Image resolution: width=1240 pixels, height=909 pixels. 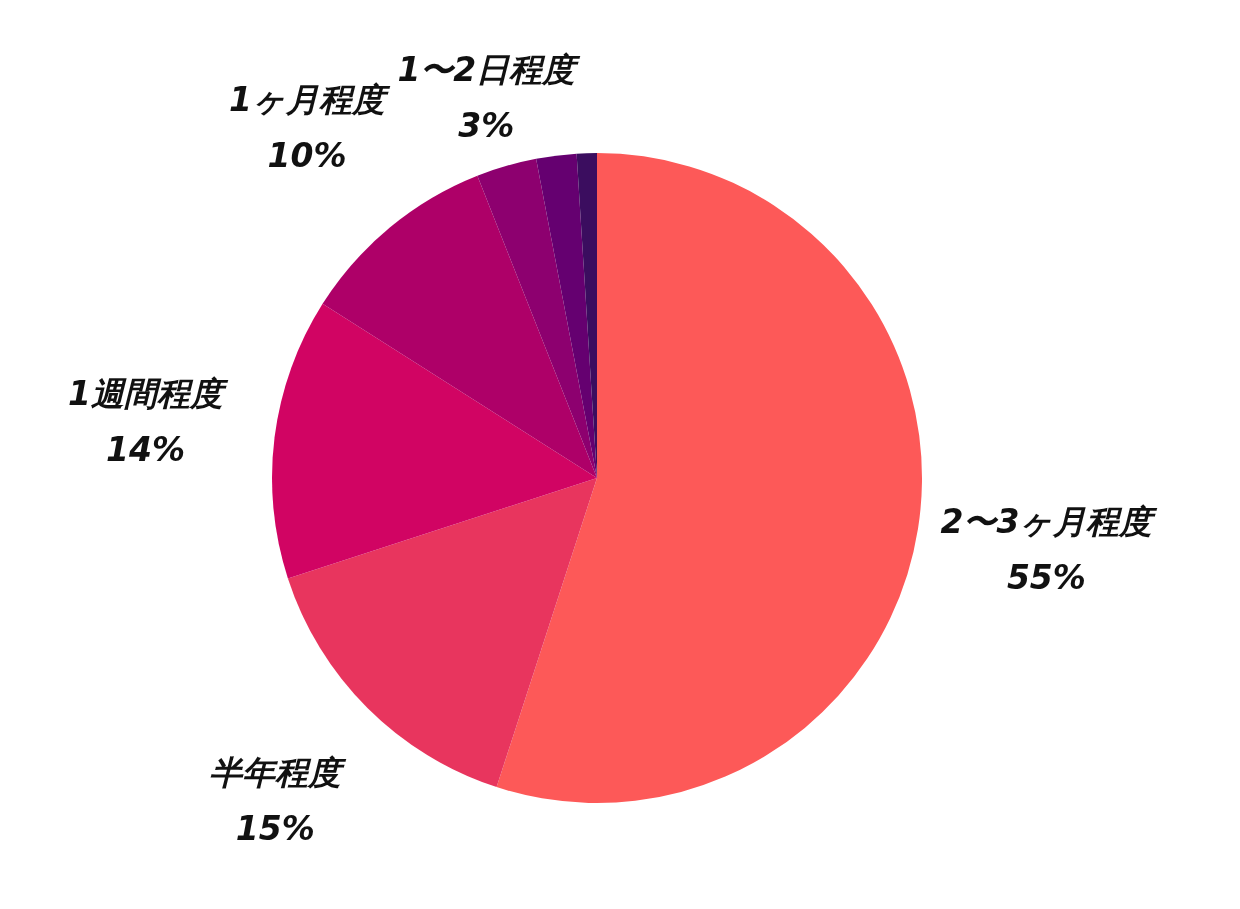 I want to click on data-label: 10%, so click(x=307, y=156).